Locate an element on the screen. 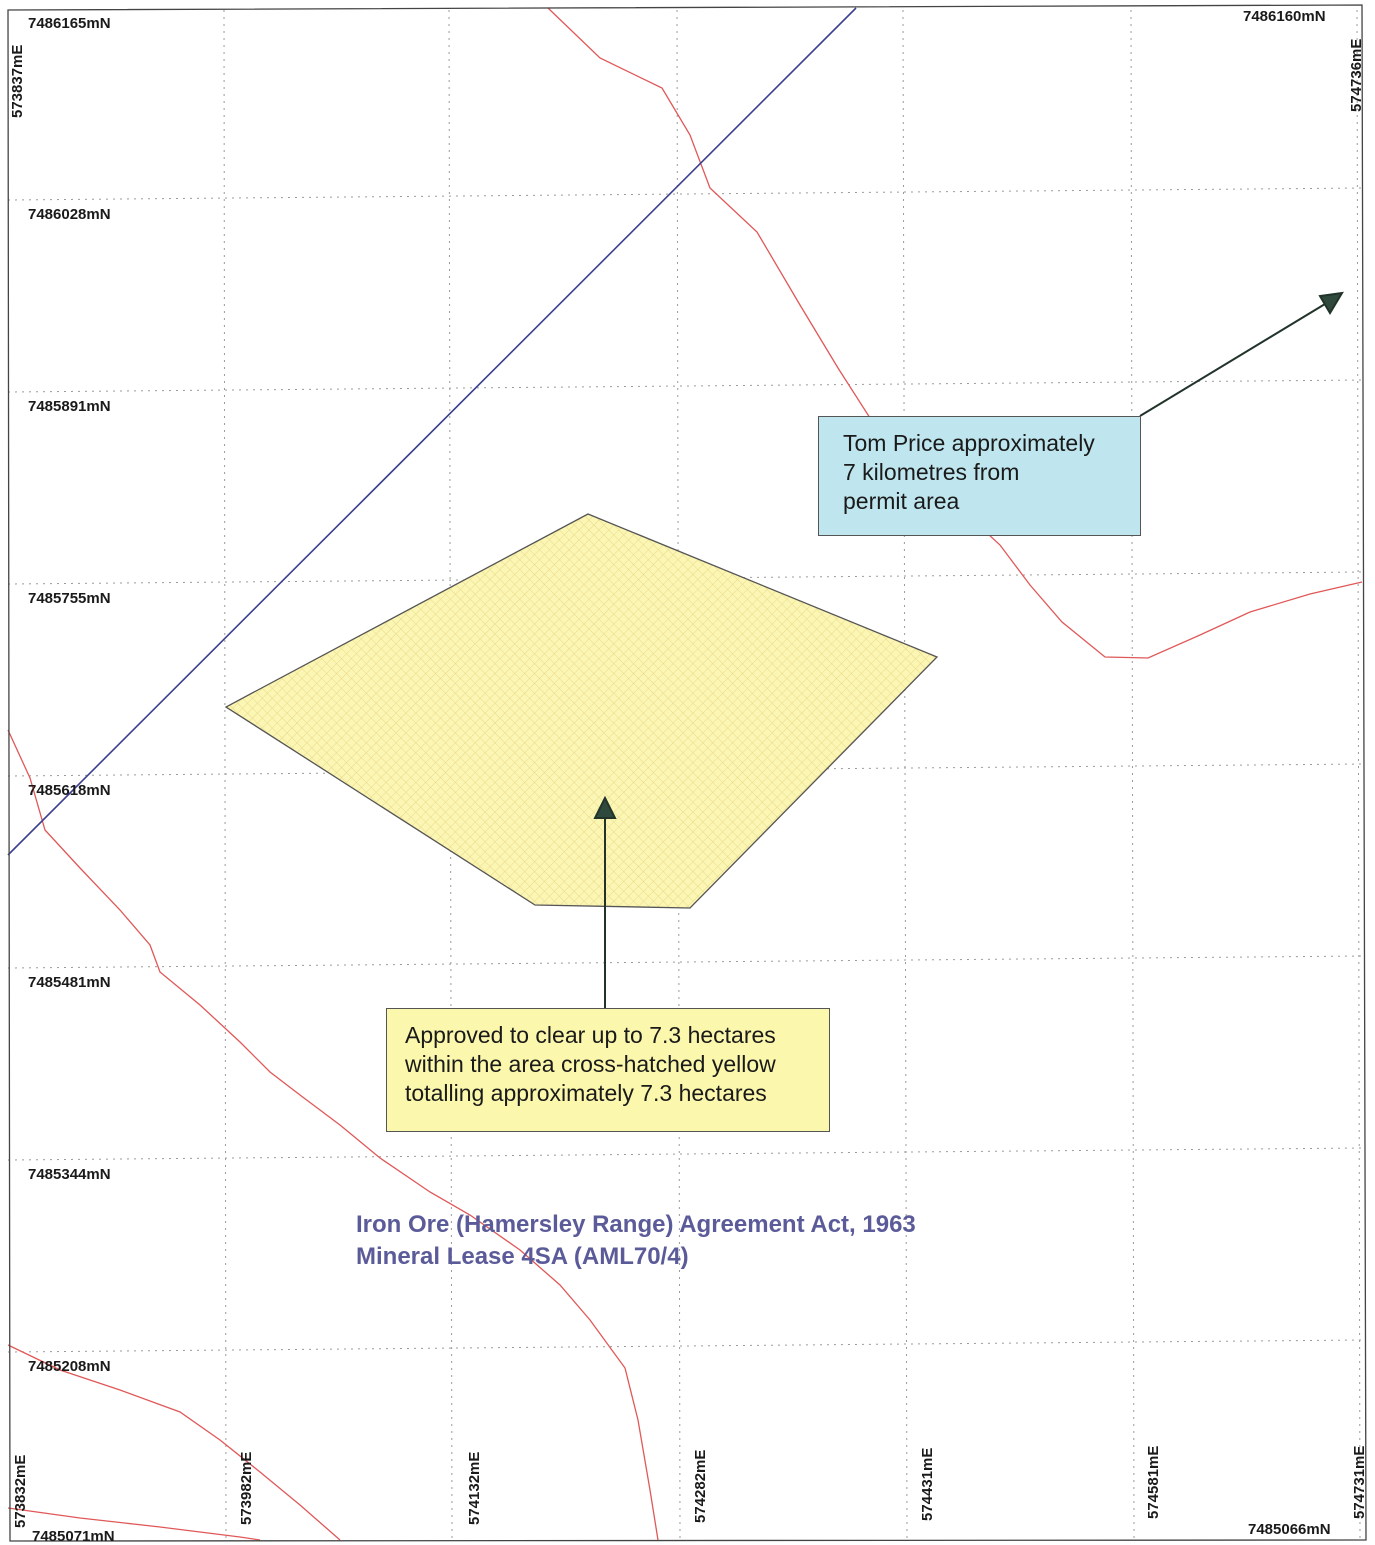  easting-label: 574431mE is located at coordinates (927, 1484).